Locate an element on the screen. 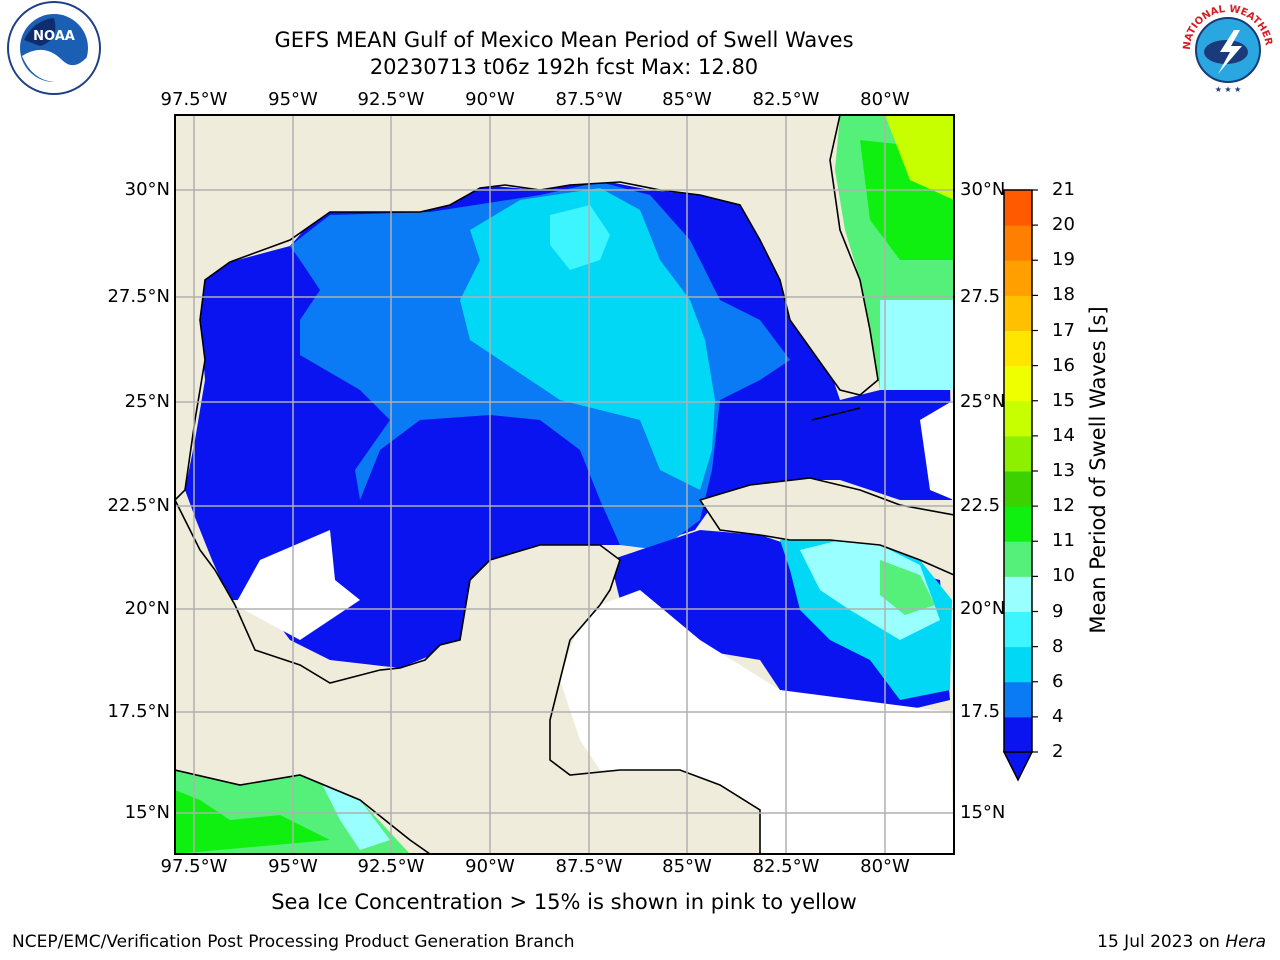 This screenshot has height=960, width=1280. colorbar-tick-label: 14 is located at coordinates (1063, 435).